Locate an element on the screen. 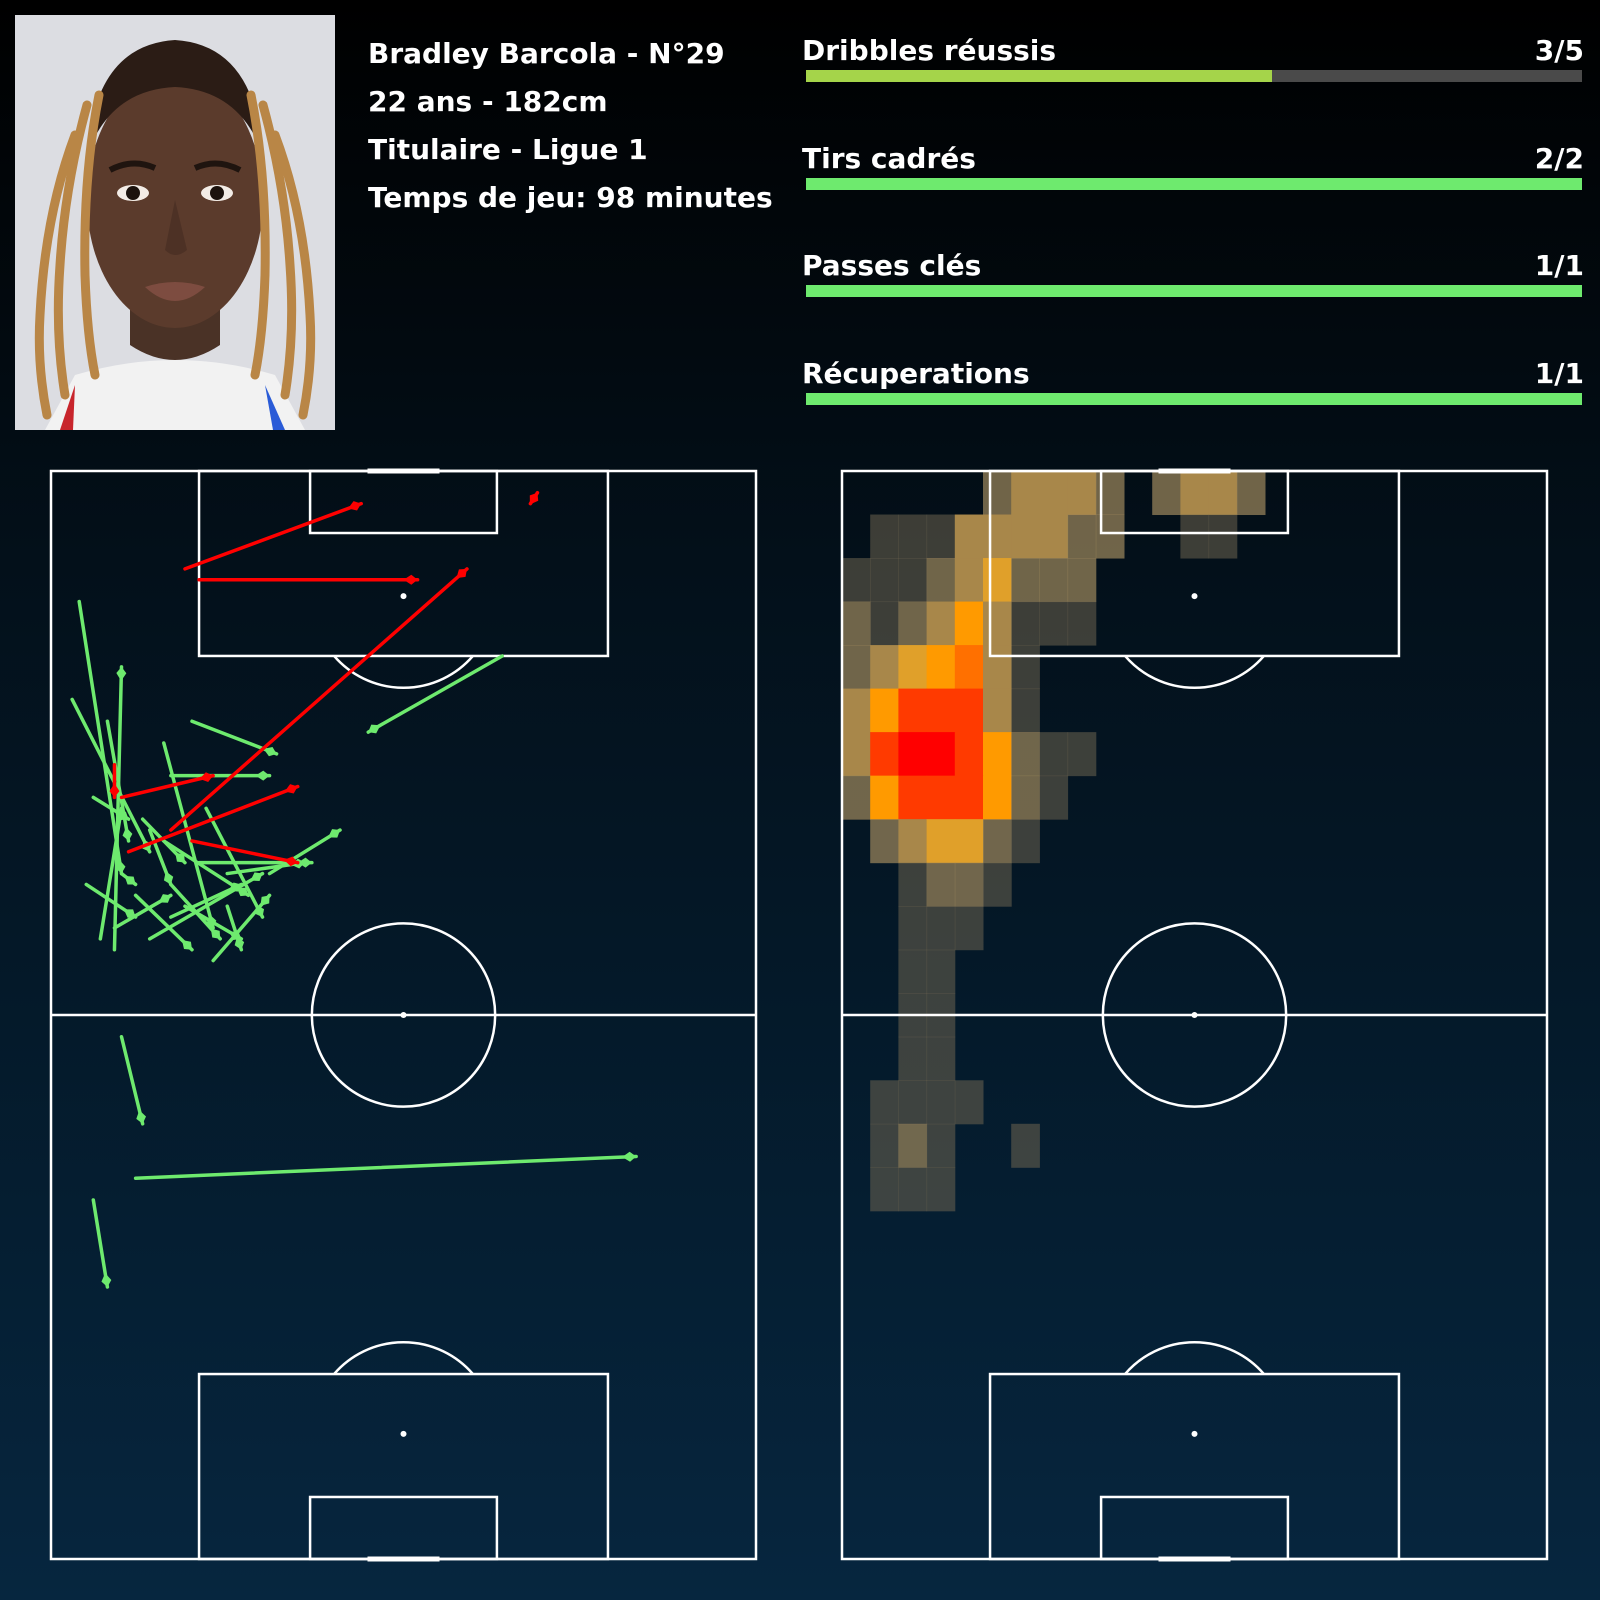 This screenshot has height=1600, width=1600. six-yard-box-bottom is located at coordinates (403, 1528).